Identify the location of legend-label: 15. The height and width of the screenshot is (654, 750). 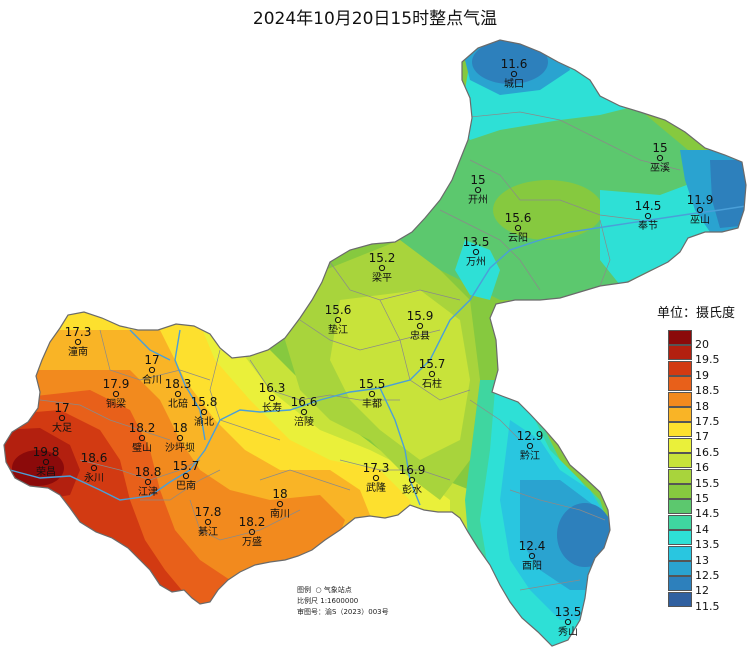
(702, 498).